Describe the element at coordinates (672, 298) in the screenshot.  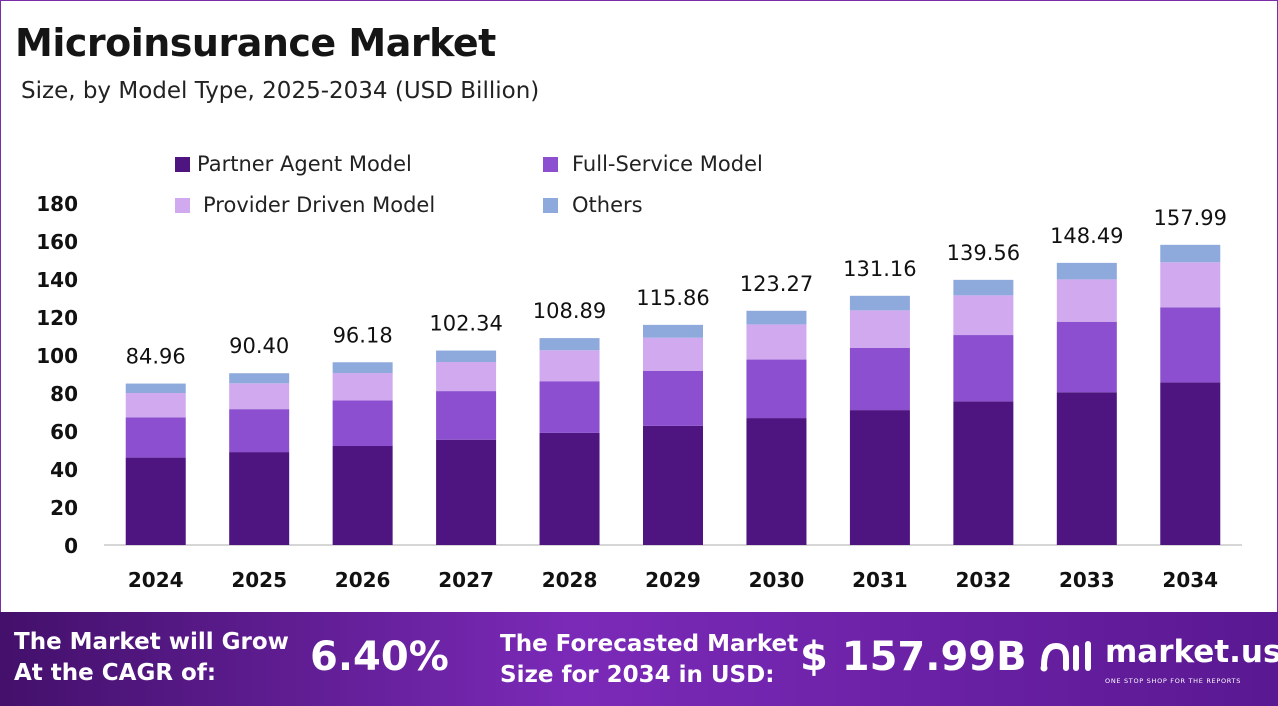
I see `bar-total-label: 115.86` at that location.